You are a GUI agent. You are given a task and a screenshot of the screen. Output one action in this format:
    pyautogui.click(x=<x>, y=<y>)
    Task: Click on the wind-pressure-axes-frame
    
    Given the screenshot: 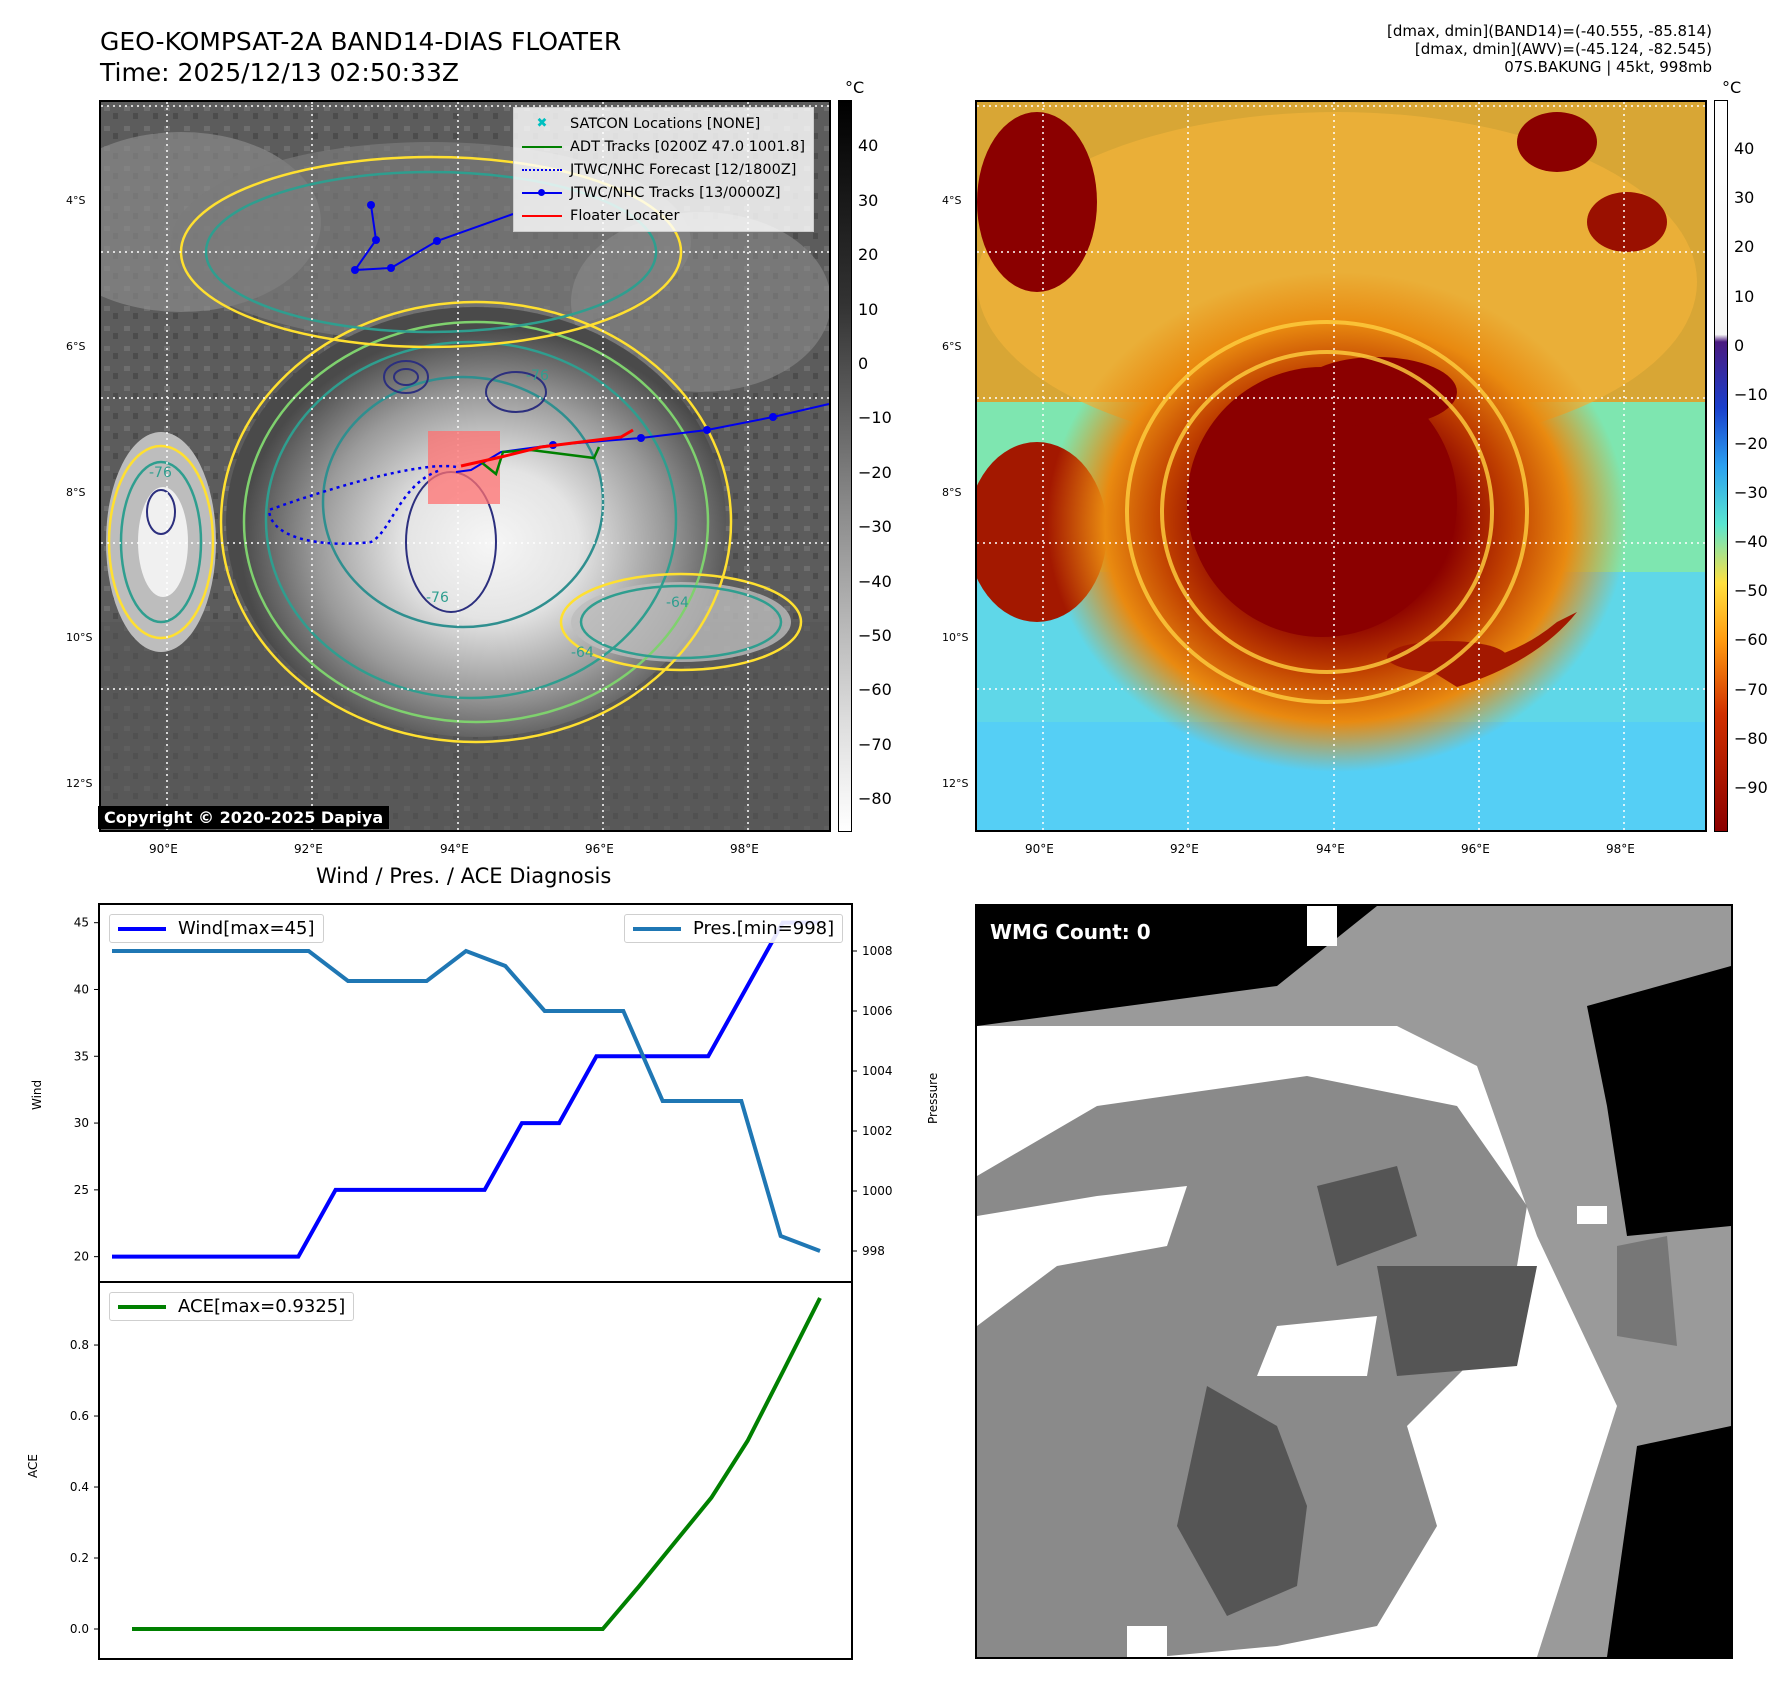 What is the action you would take?
    pyautogui.click(x=475, y=1093)
    